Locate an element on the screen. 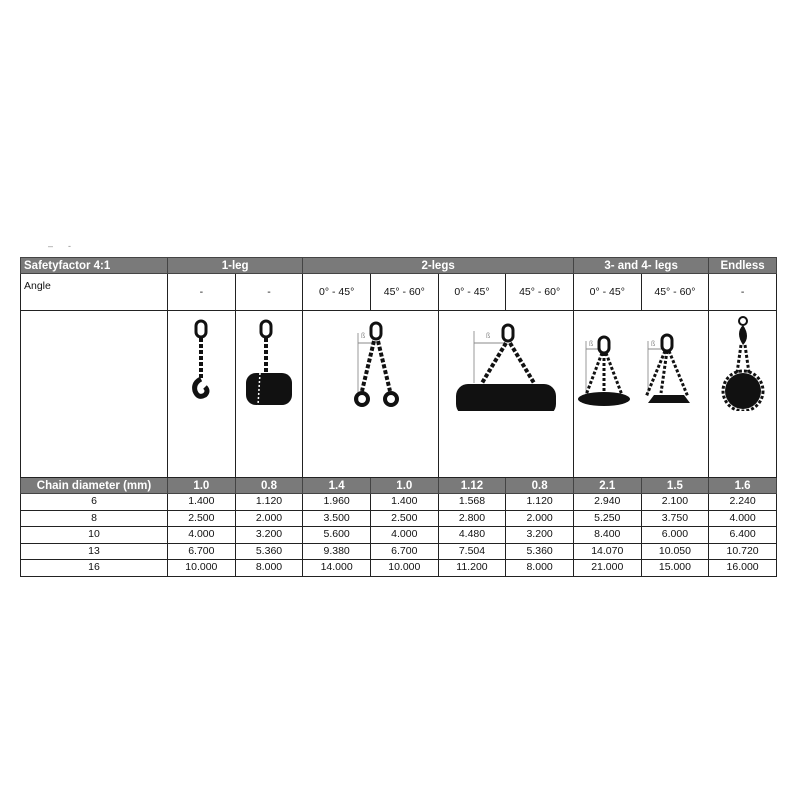  load-value-cell: 16.000 is located at coordinates (742, 568).